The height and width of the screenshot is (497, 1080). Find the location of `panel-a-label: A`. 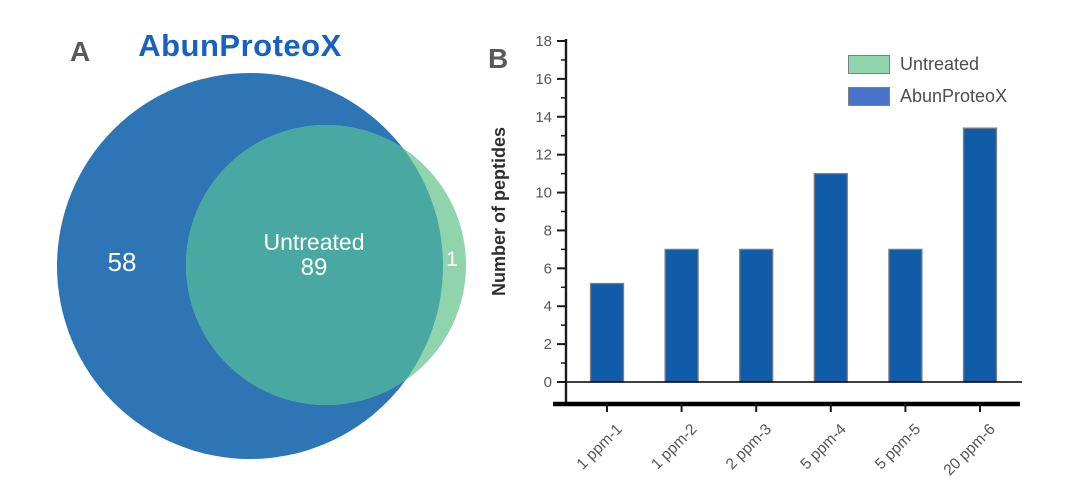

panel-a-label: A is located at coordinates (80, 51).